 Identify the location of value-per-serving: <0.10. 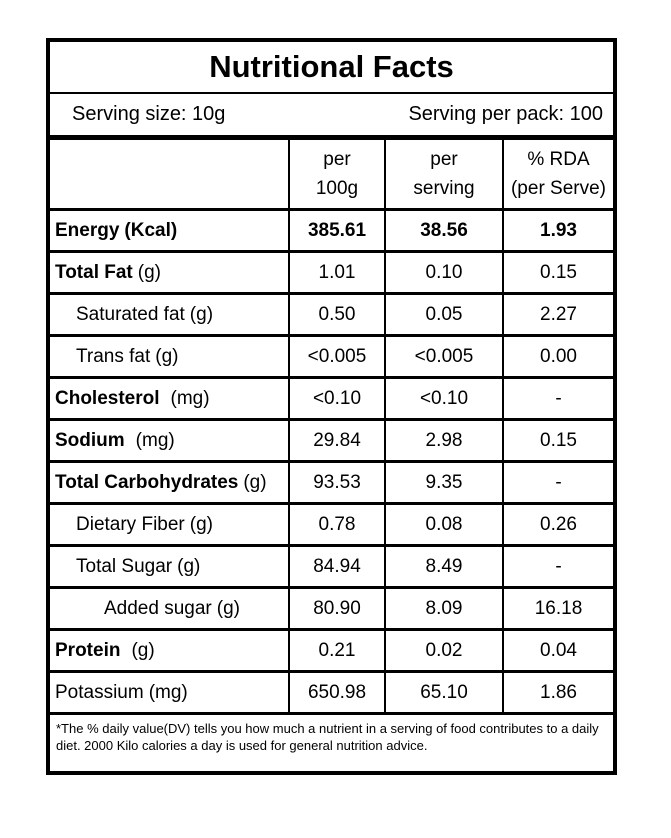
(443, 398).